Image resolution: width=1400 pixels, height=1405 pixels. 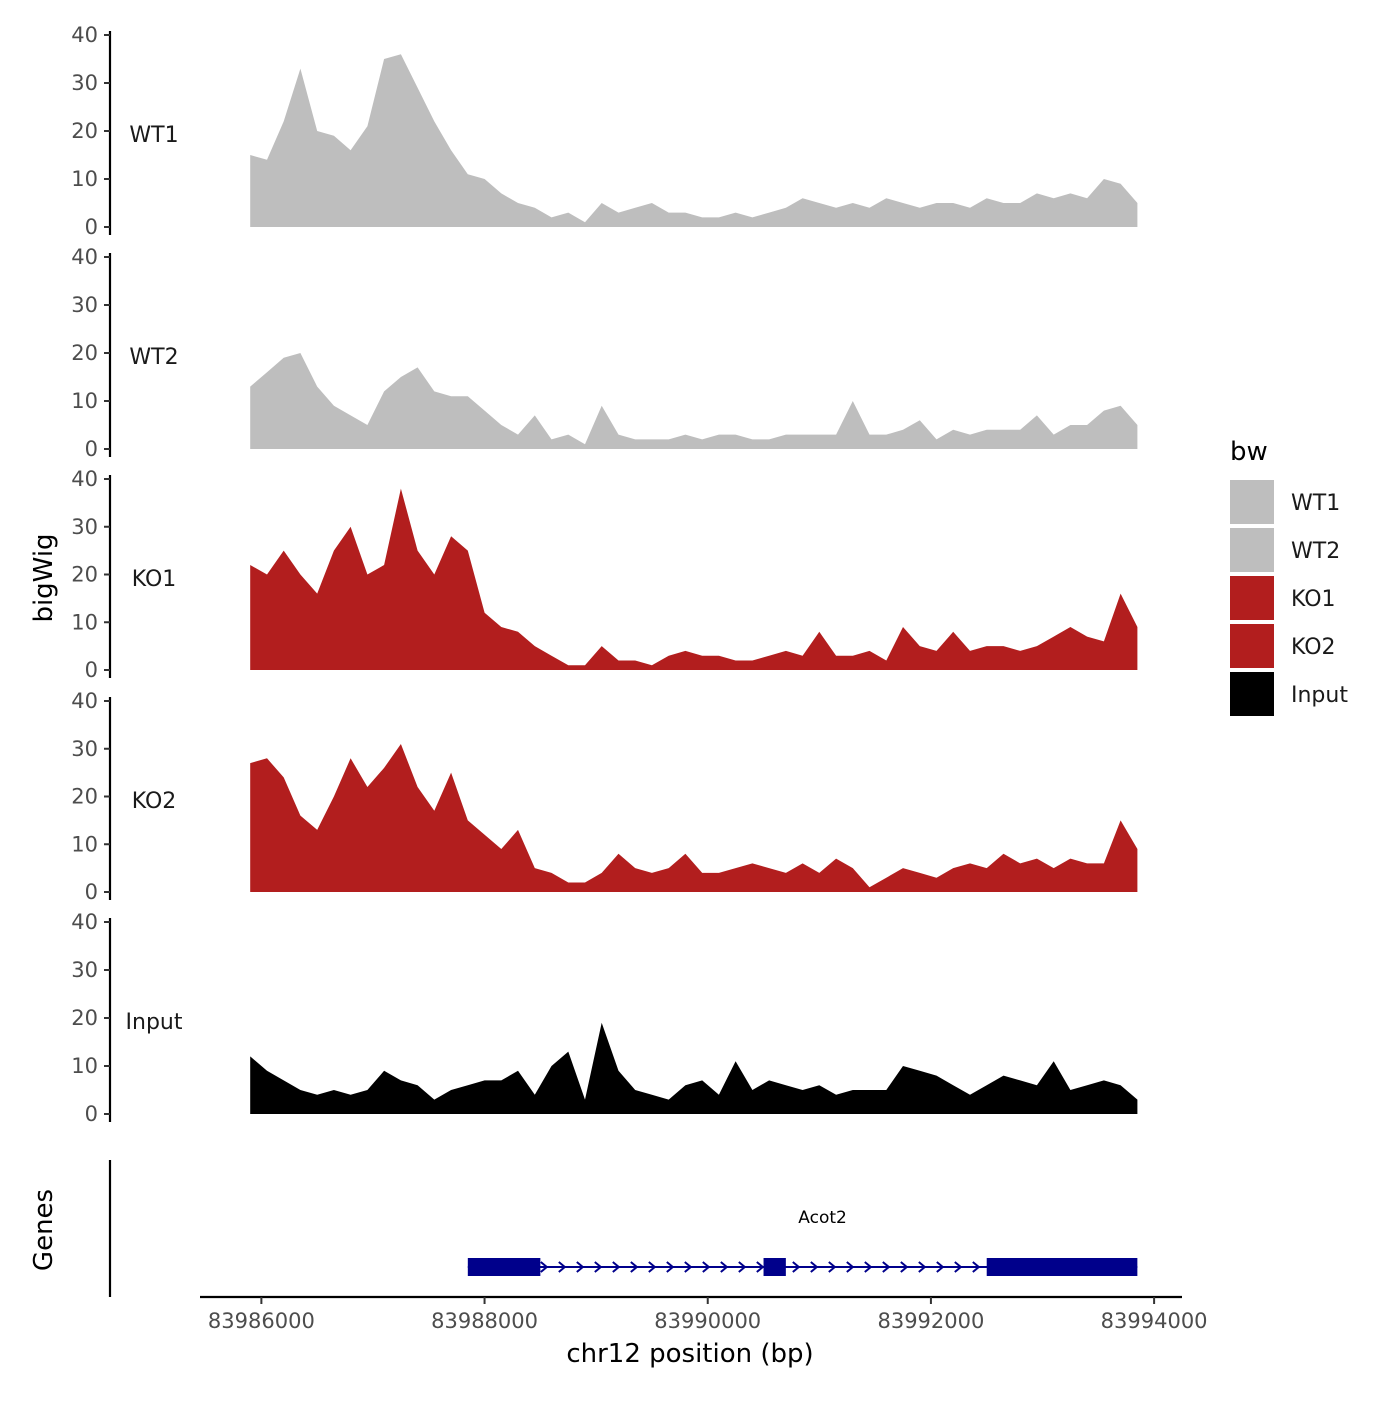 I want to click on area-wt1, so click(x=694, y=141).